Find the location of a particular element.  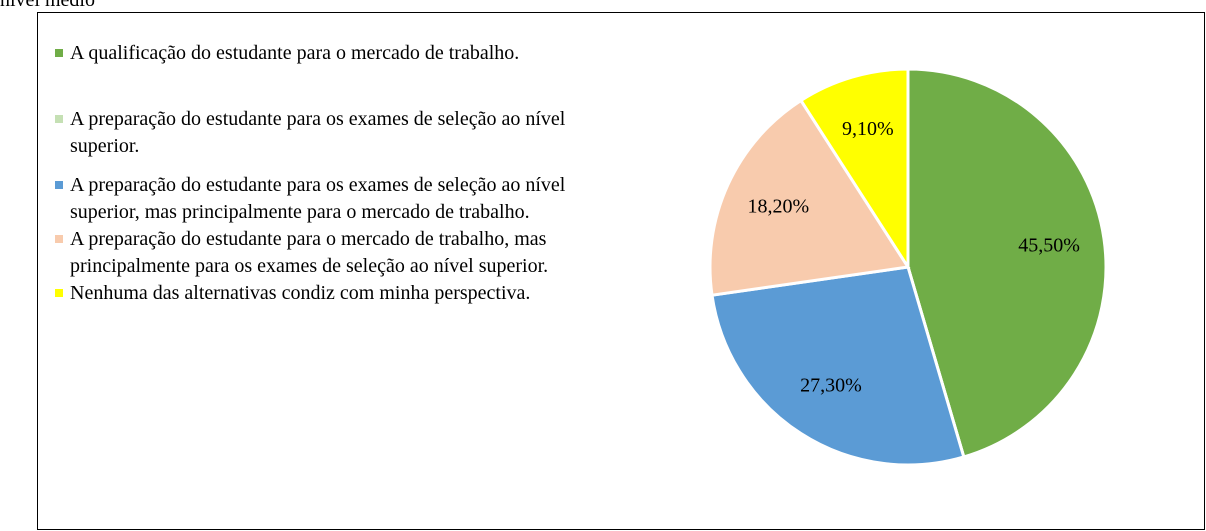

chart-title: nível médio is located at coordinates (47, 5).